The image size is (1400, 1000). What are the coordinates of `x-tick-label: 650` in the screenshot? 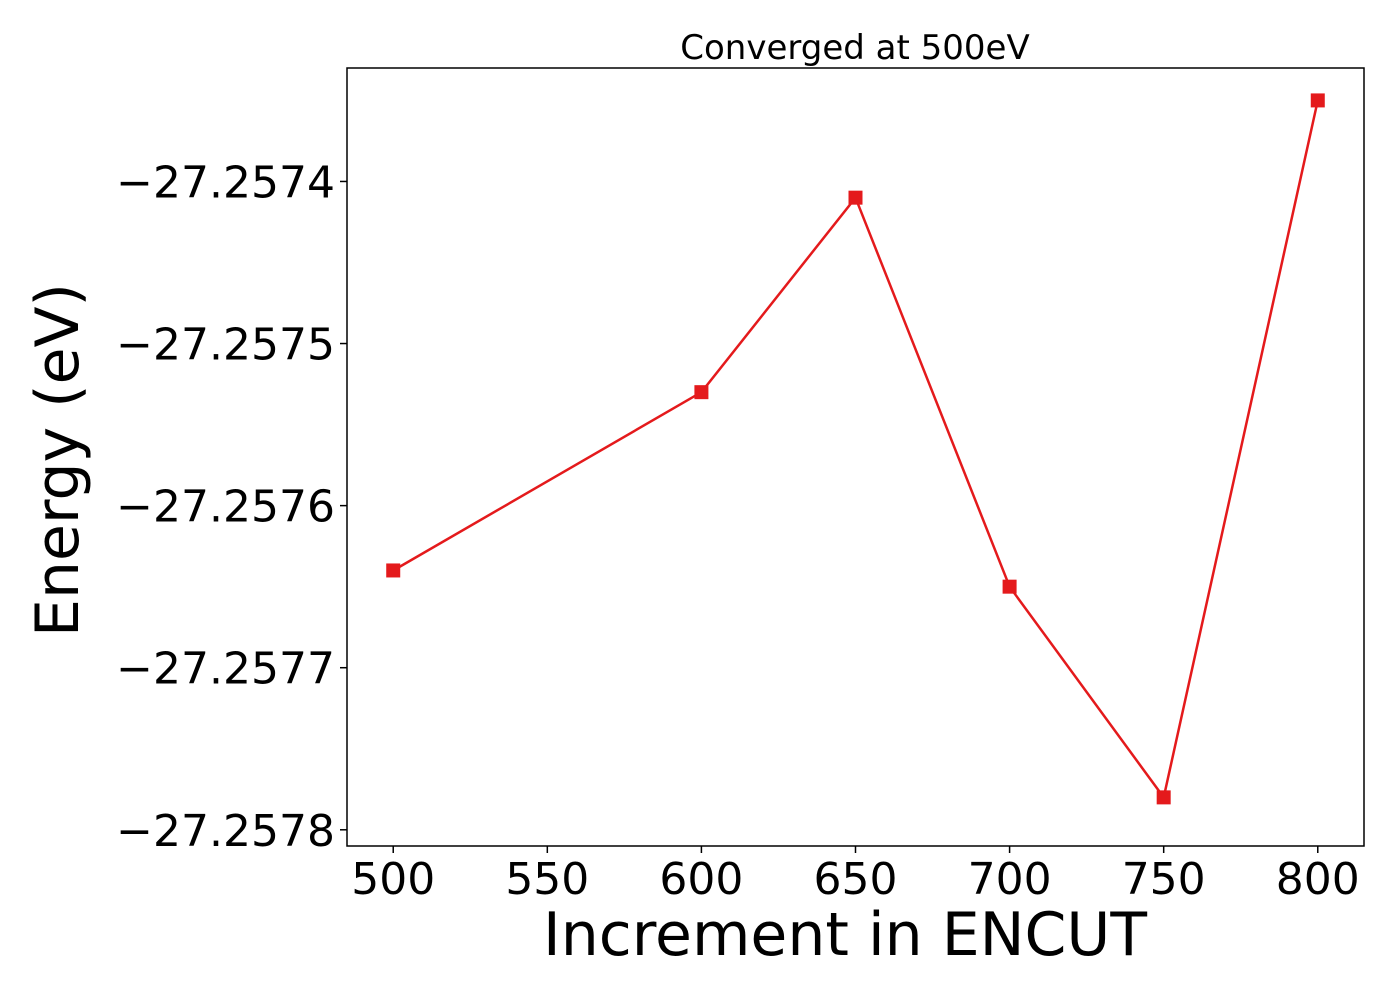 It's located at (856, 879).